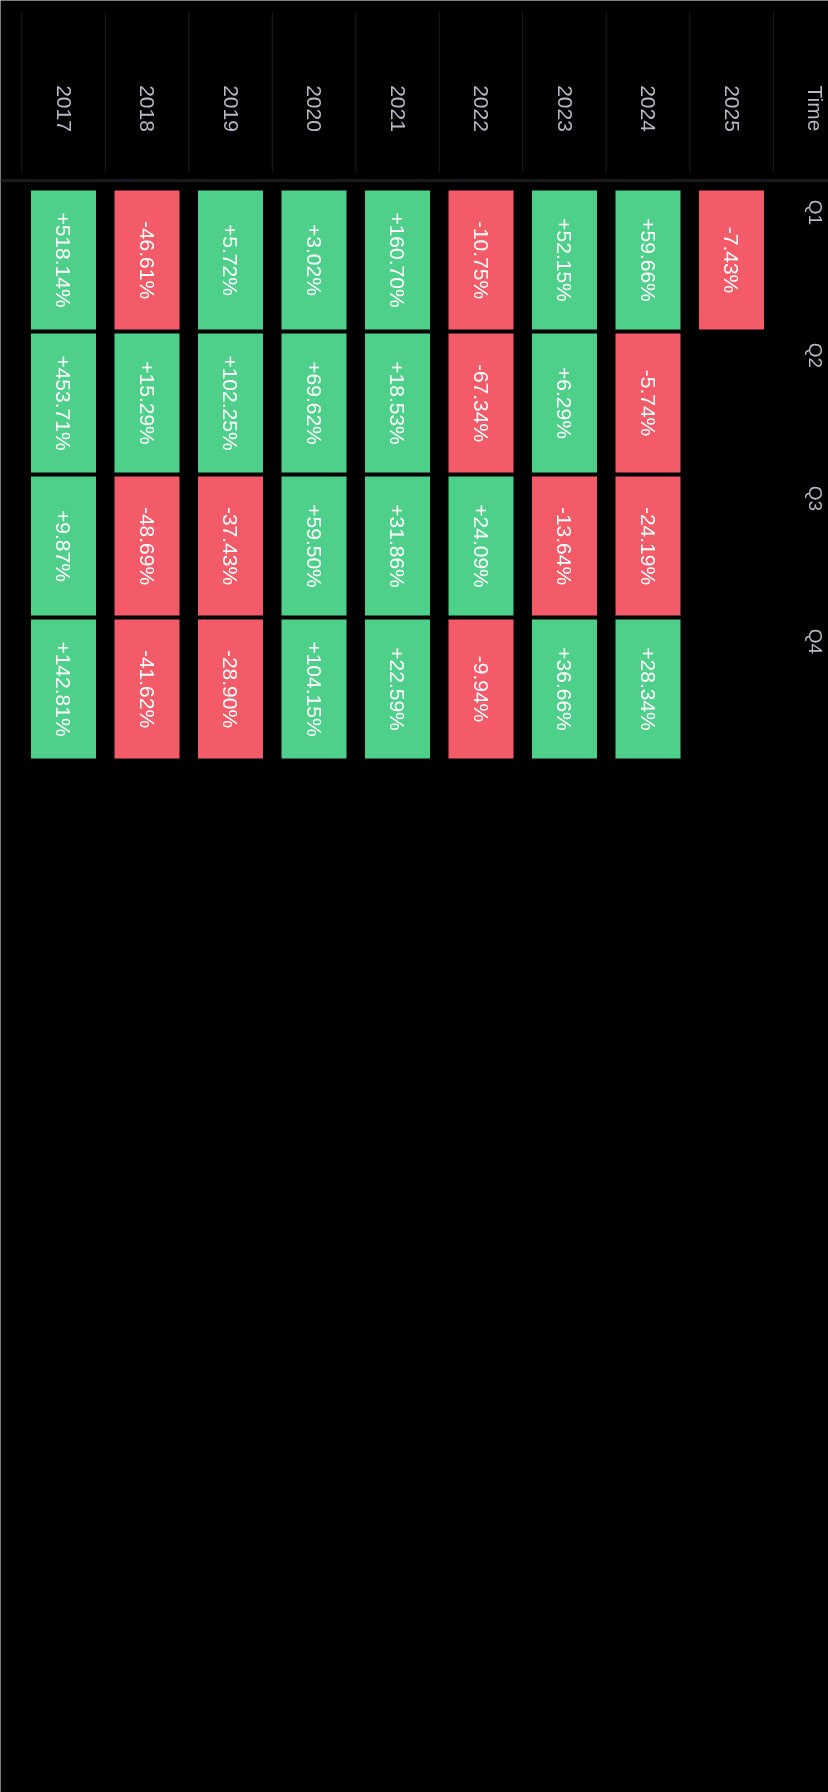  What do you see at coordinates (147, 260) in the screenshot?
I see `data-label: -46.61%` at bounding box center [147, 260].